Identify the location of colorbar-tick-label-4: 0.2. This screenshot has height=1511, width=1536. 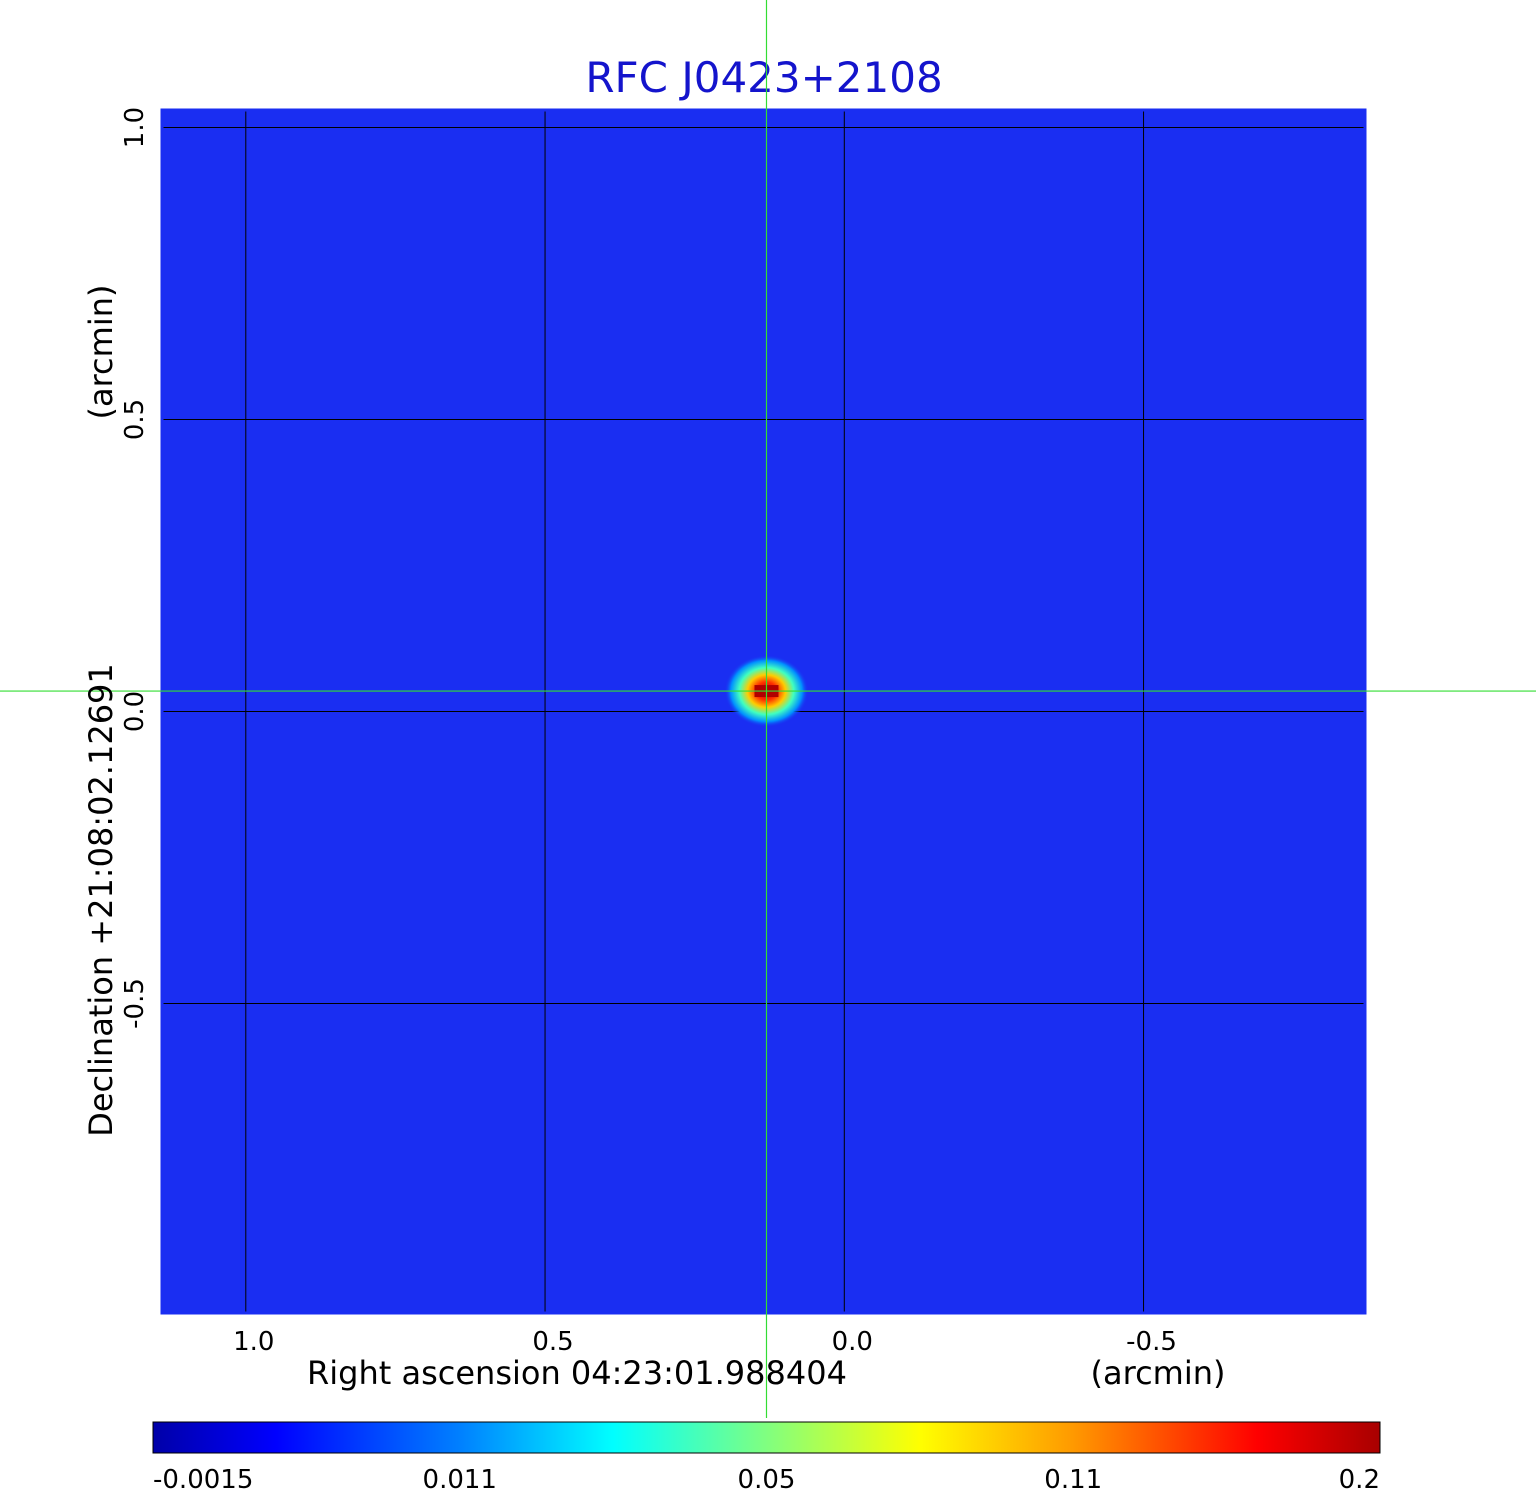
(1359, 1480).